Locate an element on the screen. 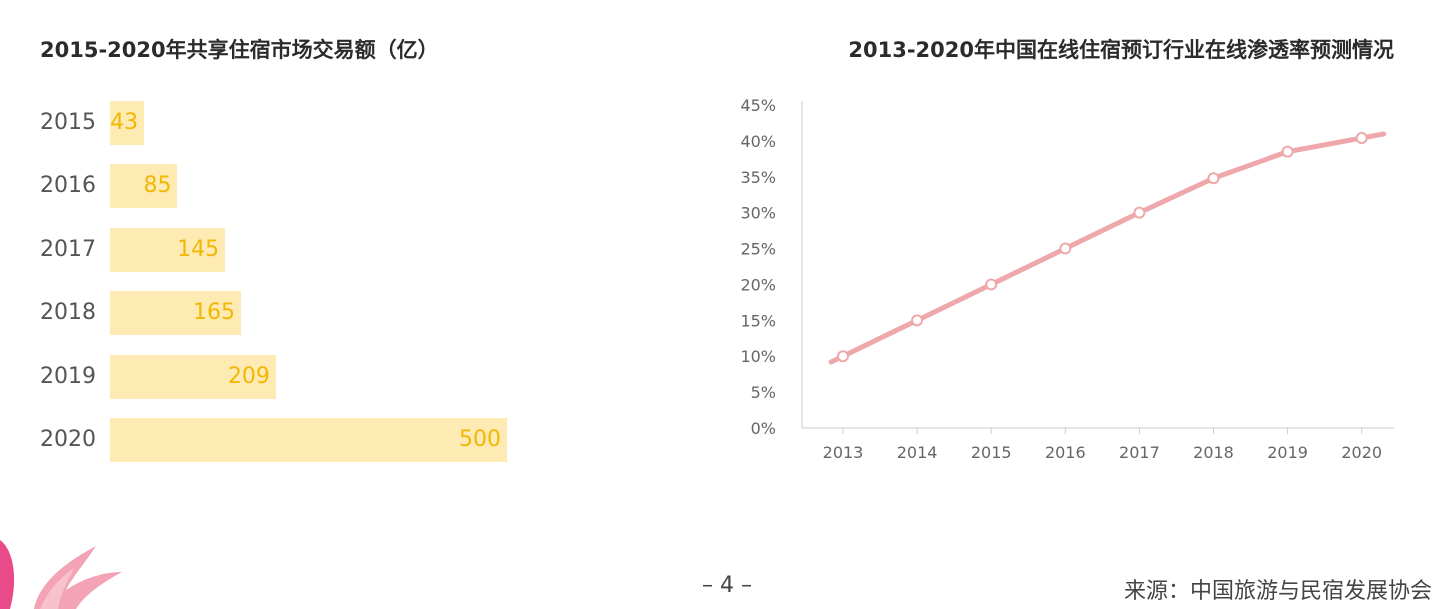 Image resolution: width=1454 pixels, height=609 pixels. x-tick-label: 2020 is located at coordinates (1361, 452).